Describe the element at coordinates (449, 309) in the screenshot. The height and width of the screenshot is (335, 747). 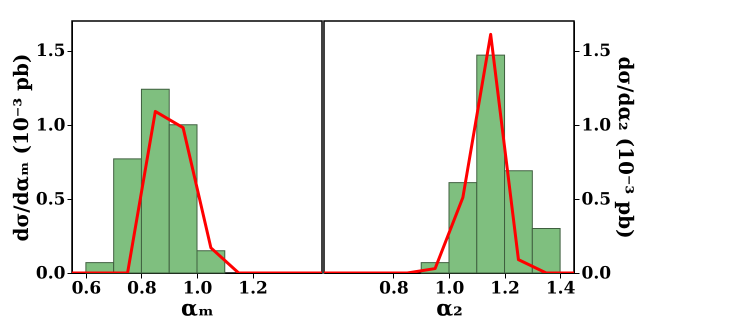
I see `x-axis-title: α₂` at that location.